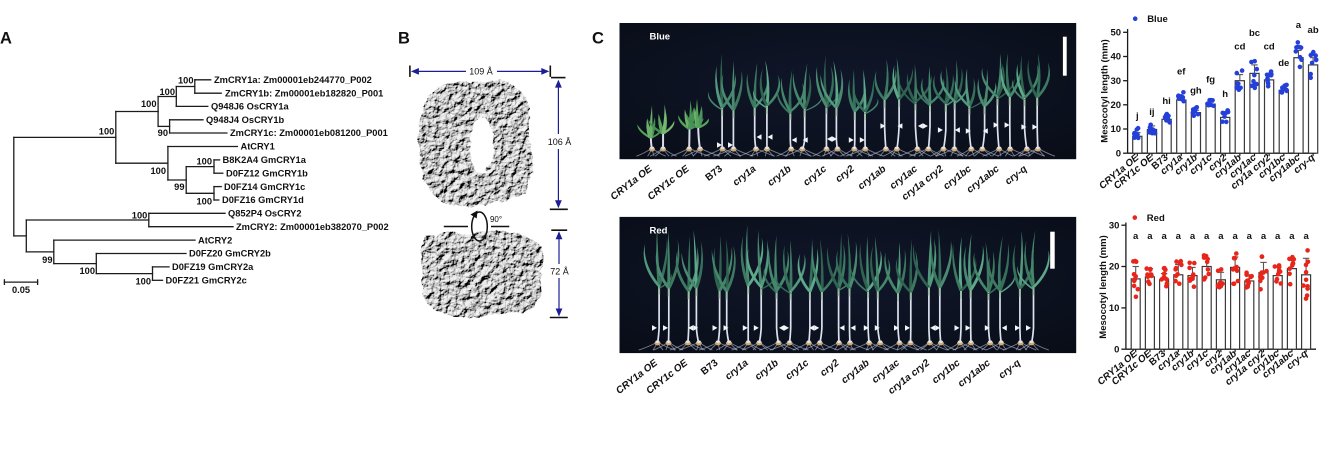 This screenshot has height=471, width=1320. What do you see at coordinates (481, 72) in the screenshot?
I see `svg-text: 109 Å` at bounding box center [481, 72].